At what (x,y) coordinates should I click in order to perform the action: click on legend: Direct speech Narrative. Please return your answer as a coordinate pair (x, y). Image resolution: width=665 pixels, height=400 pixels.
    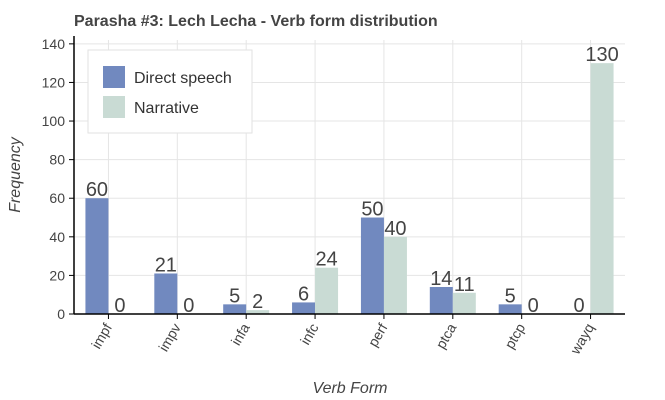
    Looking at the image, I should click on (170, 91).